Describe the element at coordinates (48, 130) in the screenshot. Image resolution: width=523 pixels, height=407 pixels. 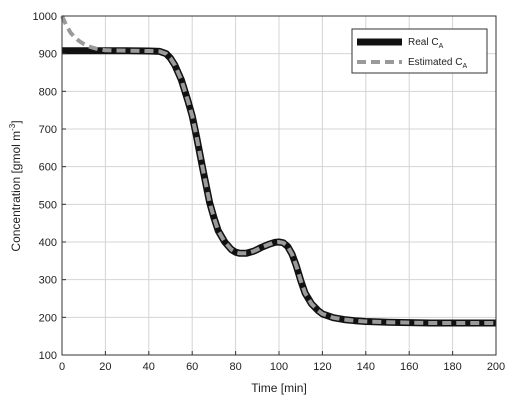
I see `y-tick-label: 700` at that location.